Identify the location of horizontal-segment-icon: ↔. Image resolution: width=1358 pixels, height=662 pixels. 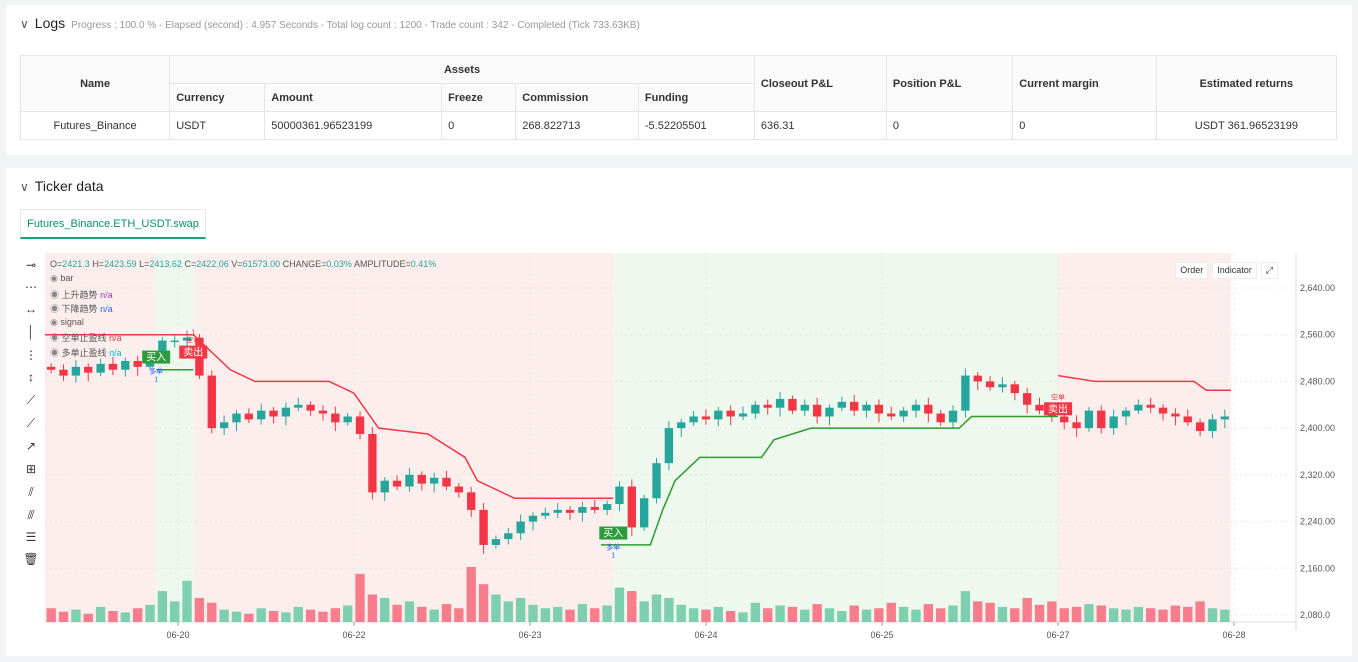
(31, 309).